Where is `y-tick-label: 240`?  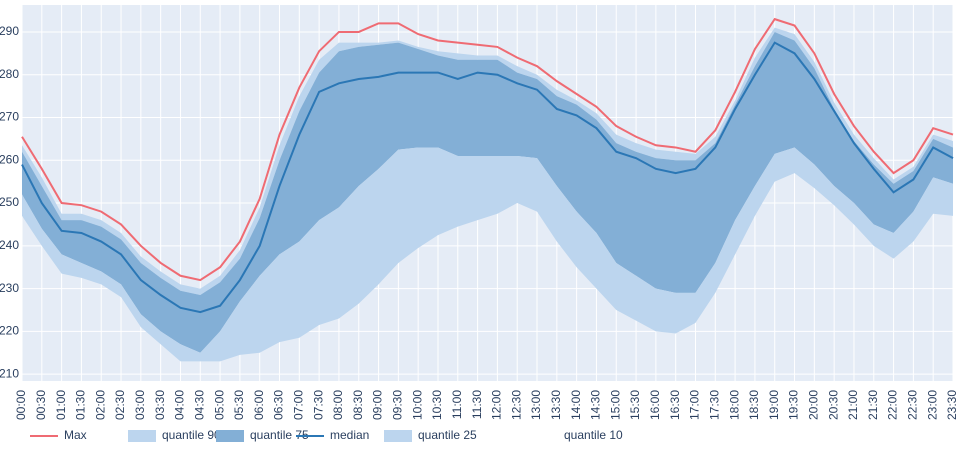
y-tick-label: 240 is located at coordinates (9, 245).